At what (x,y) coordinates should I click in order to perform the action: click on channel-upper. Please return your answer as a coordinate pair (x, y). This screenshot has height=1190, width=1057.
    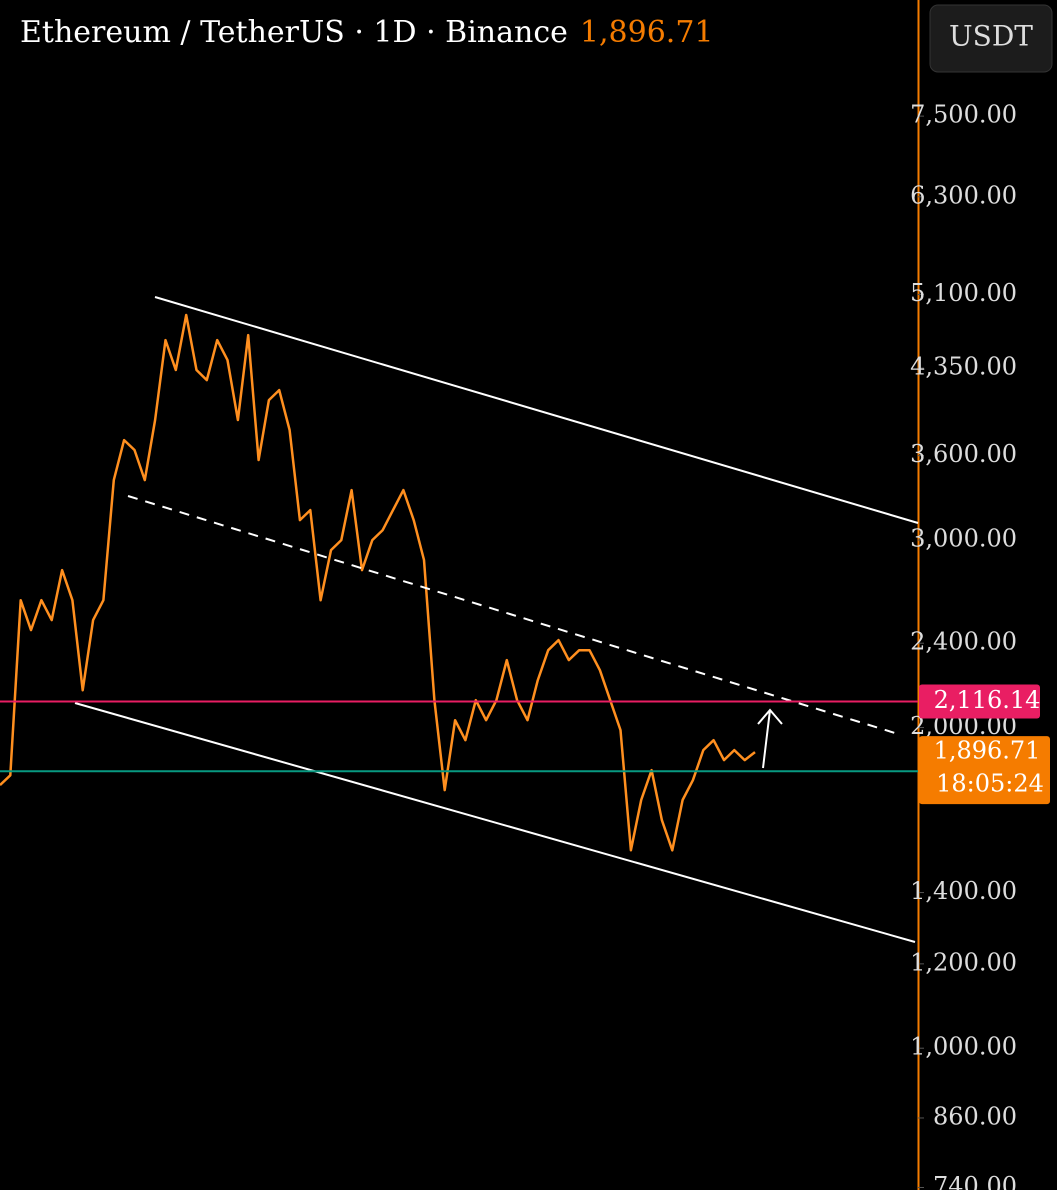
    Looking at the image, I should click on (536, 410).